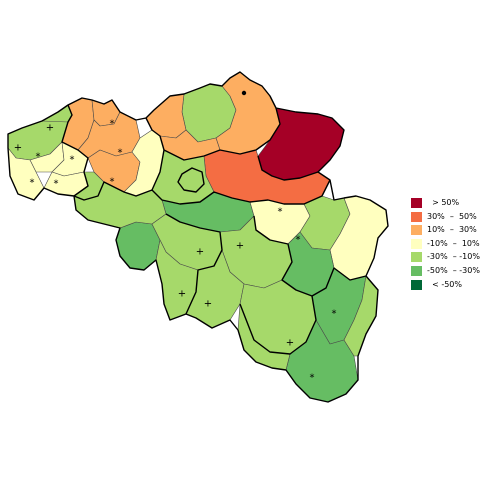 Image resolution: width=480 pixels, height=480 pixels. I want to click on legend-item: -50% – -30%, so click(444, 272).